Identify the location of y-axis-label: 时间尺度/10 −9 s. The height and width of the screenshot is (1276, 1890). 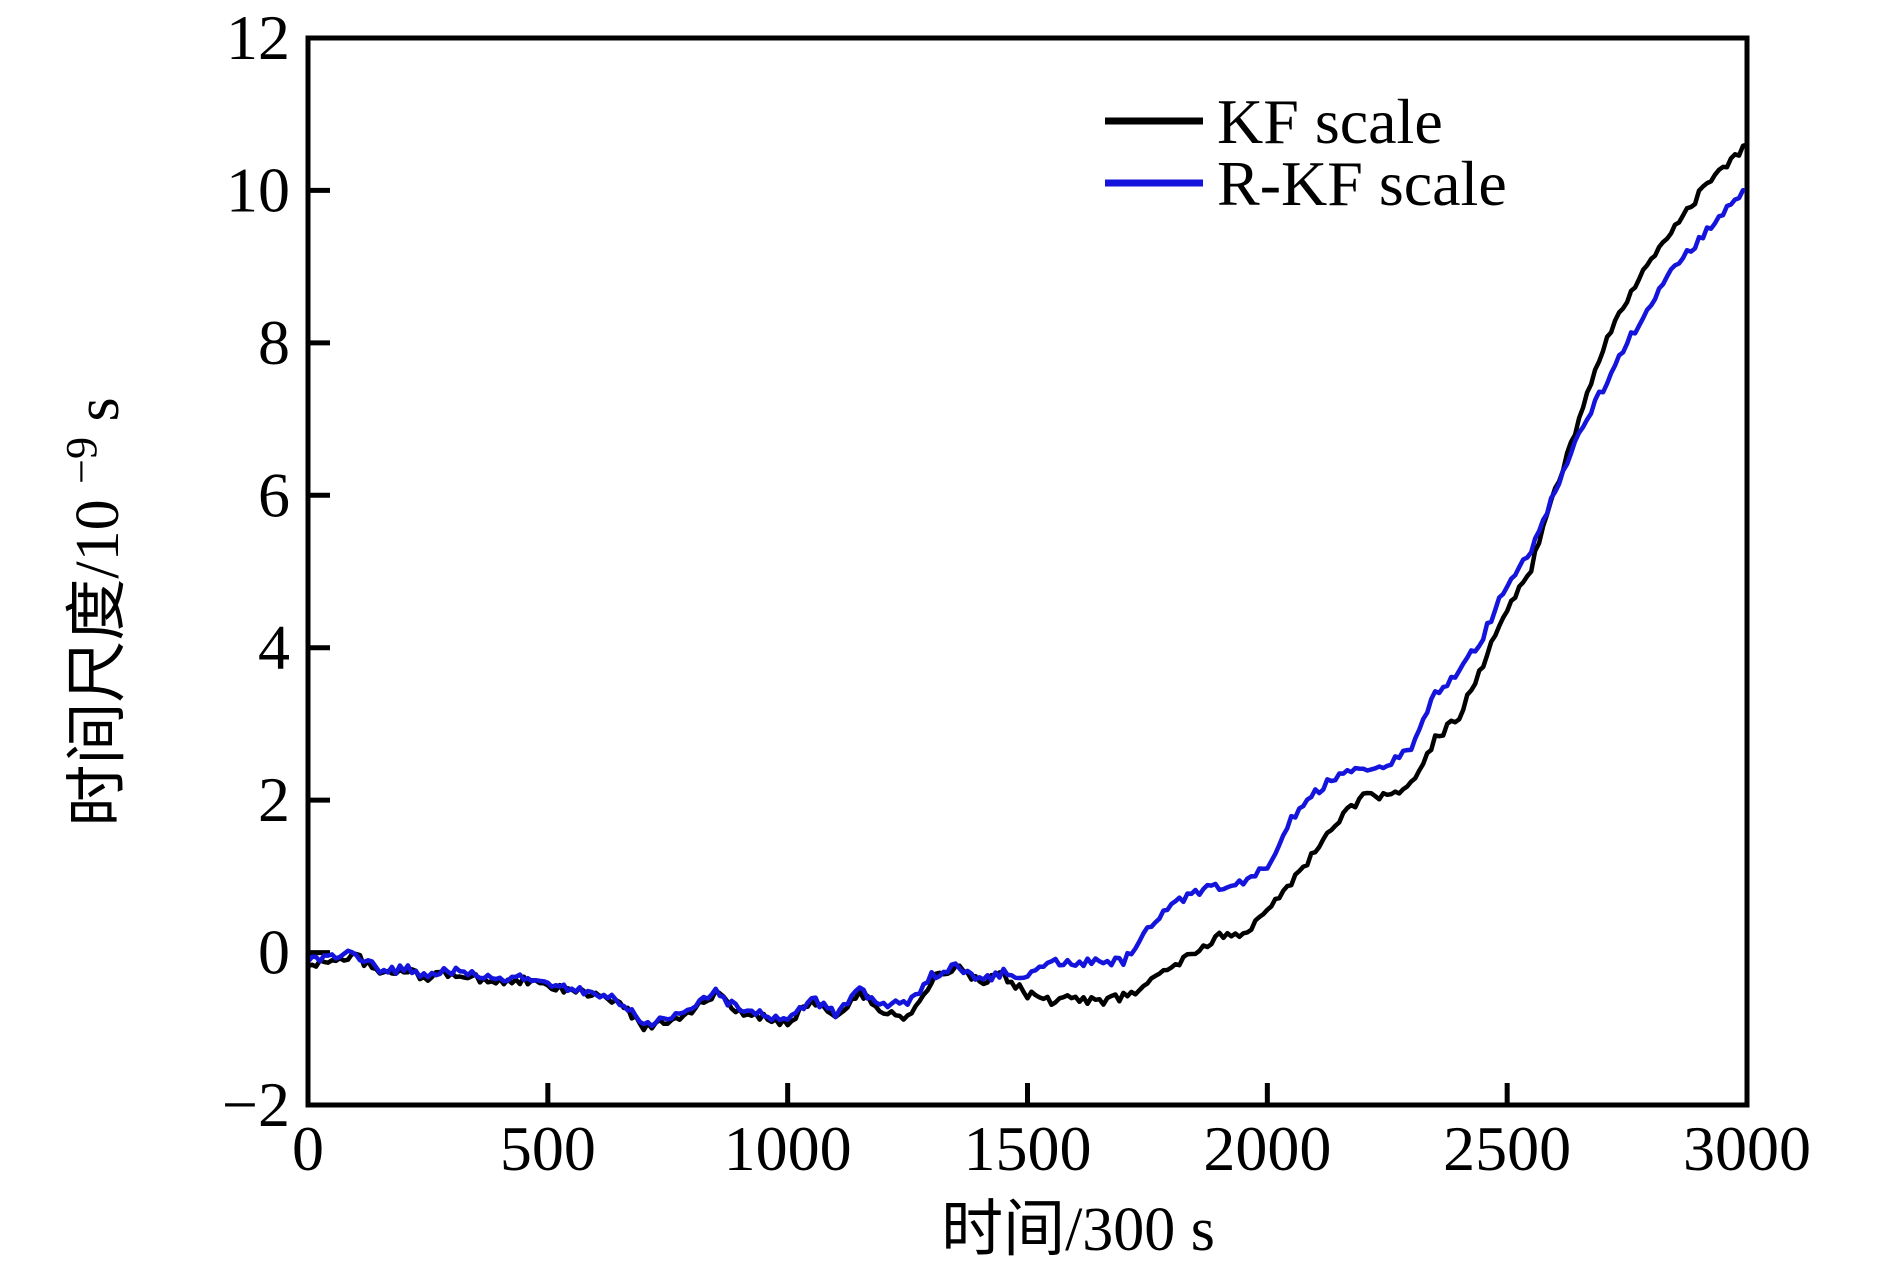
(87, 611).